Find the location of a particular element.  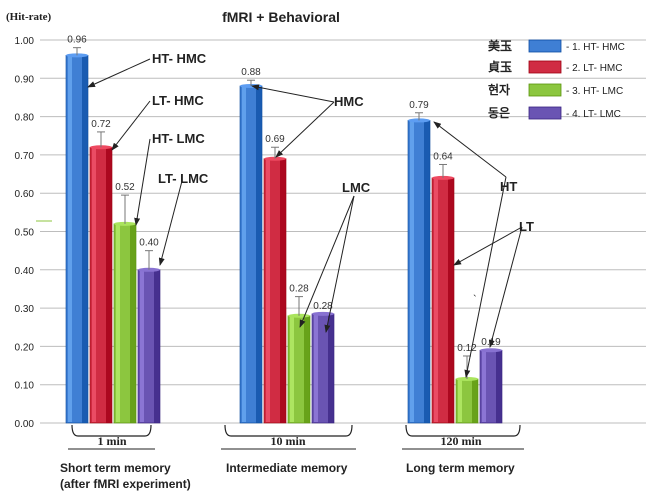

annotation-ht-lmc: HT- LMC is located at coordinates (178, 138).